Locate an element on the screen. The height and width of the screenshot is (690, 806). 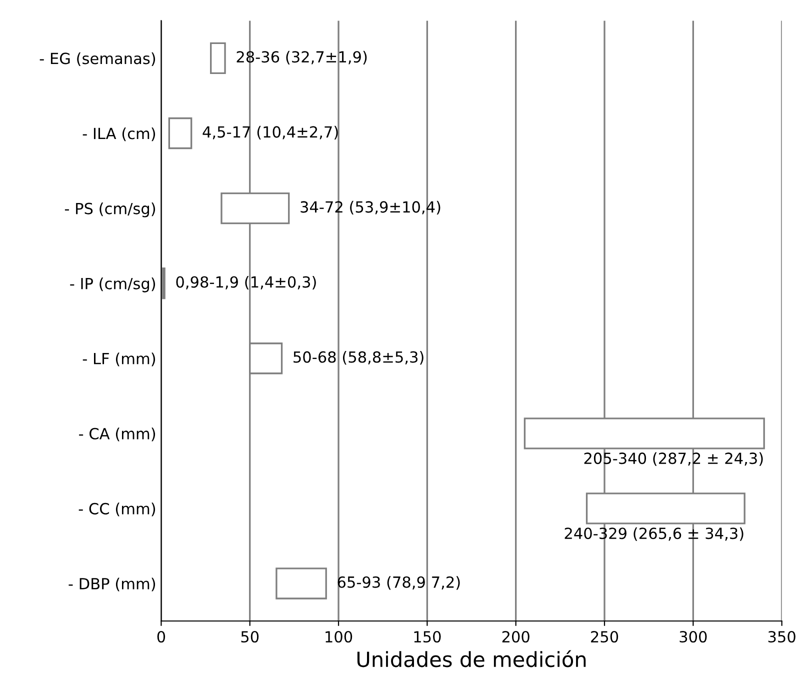
data-label: 34-72 (53,9±10,4) is located at coordinates (370, 207).